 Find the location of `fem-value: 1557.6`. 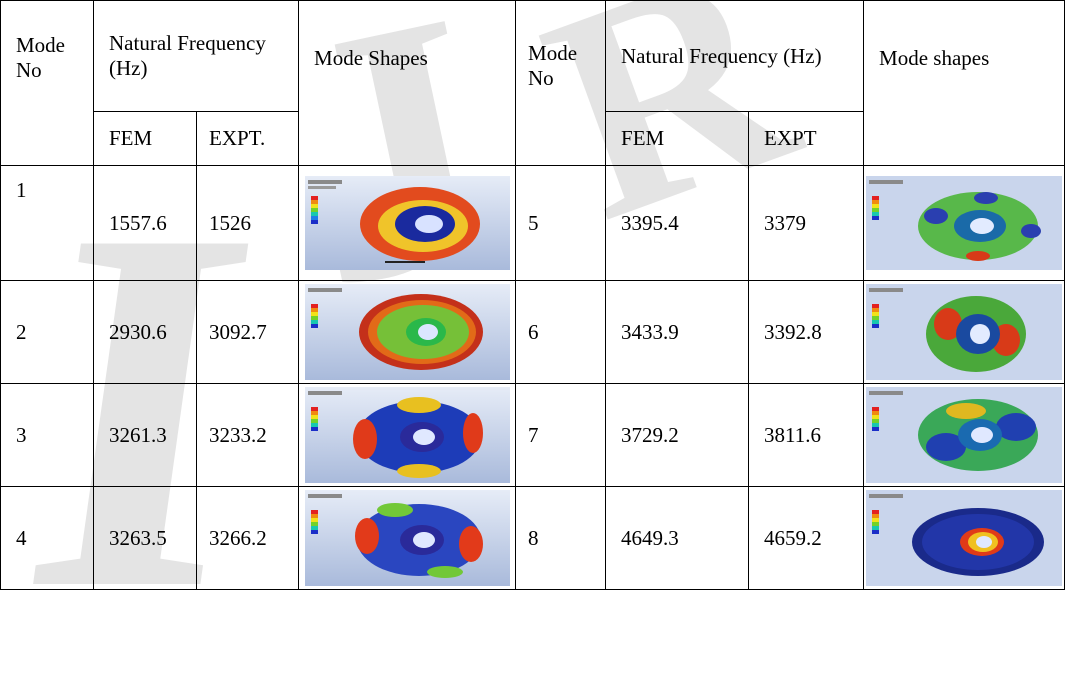

fem-value: 1557.6 is located at coordinates (145, 223).